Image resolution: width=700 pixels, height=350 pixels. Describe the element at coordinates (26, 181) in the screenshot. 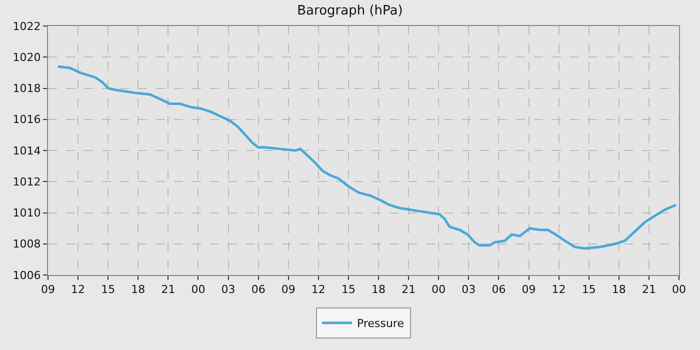

I see `y-tick-label: 1012` at that location.